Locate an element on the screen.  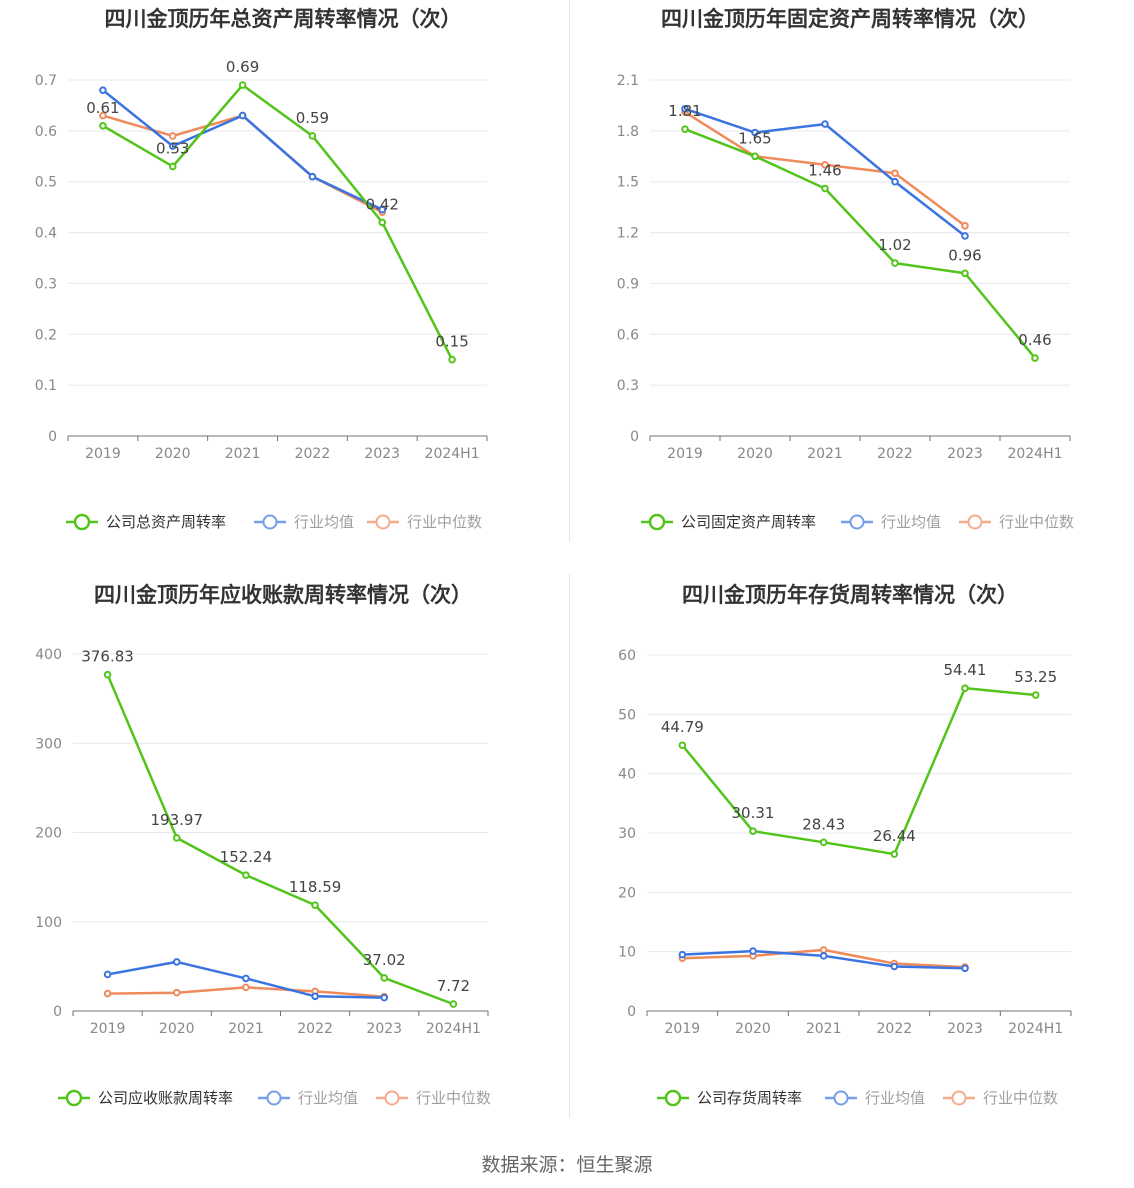
data-label: 0.15 is located at coordinates (451, 342).